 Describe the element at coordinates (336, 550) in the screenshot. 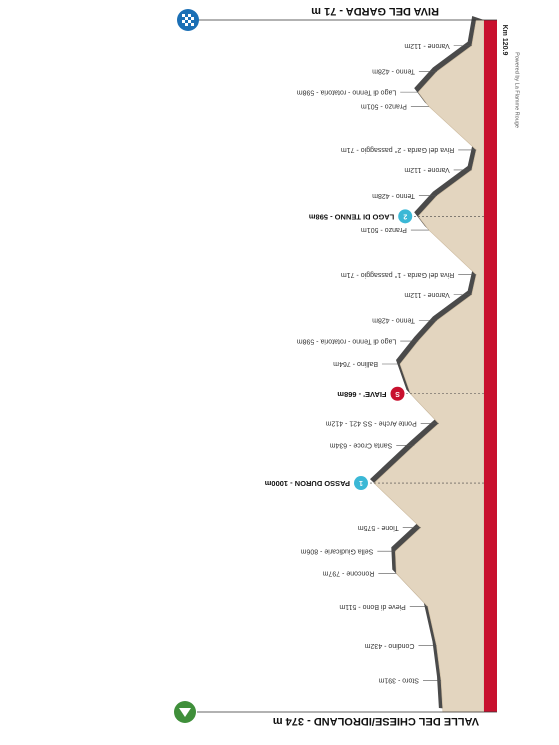

I see `waypoint-label: Sella Giudicarie - 806m` at that location.